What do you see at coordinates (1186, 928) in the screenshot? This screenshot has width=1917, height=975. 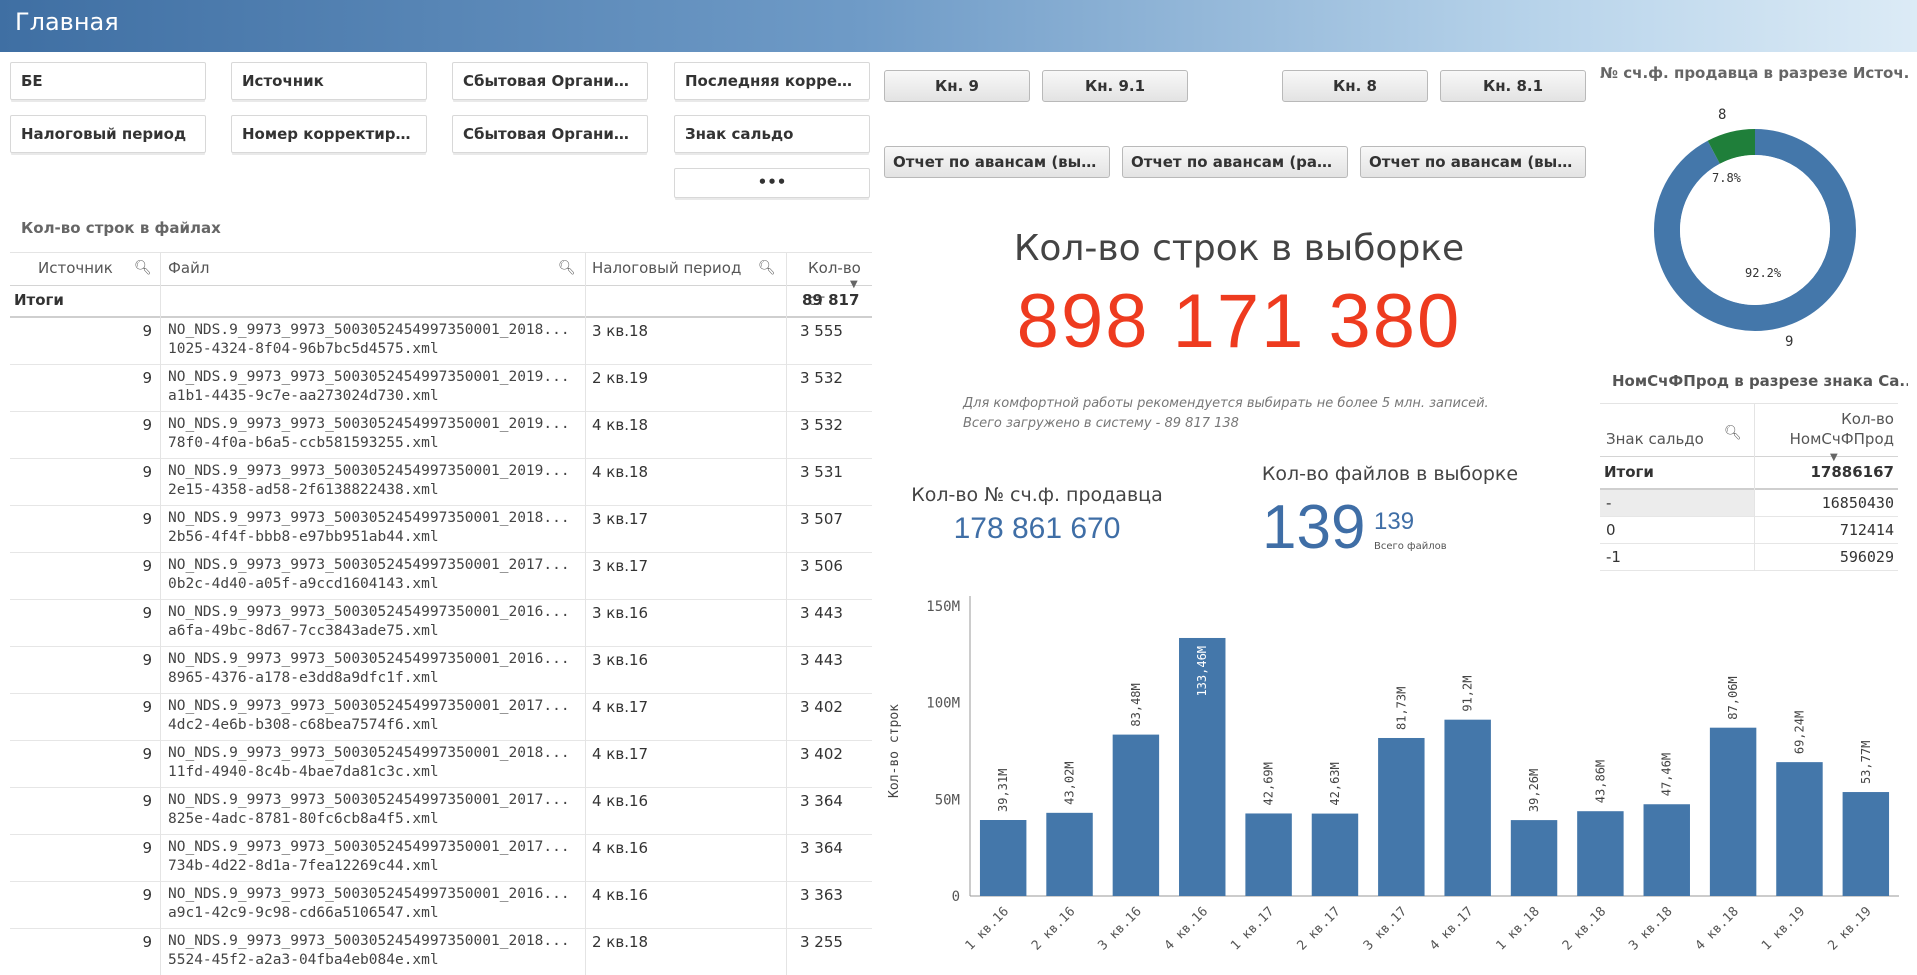 I see `x-tick-label: 4 кв.16` at bounding box center [1186, 928].